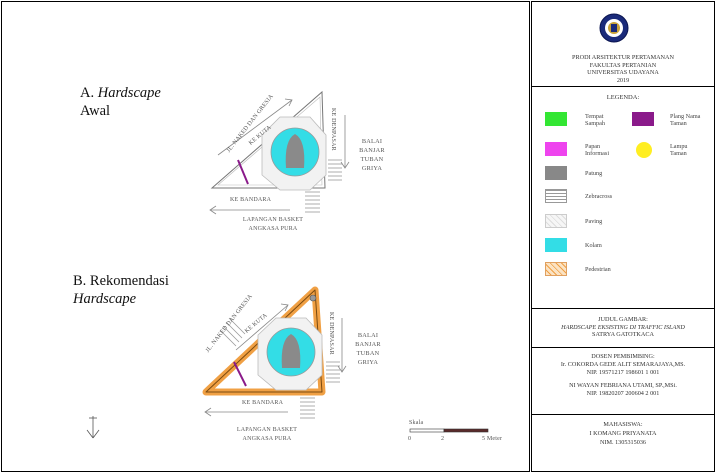 This screenshot has height=474, width=716. What do you see at coordinates (685, 120) in the screenshot?
I see `legend-label-plang-nama: Plang Nama Taman` at bounding box center [685, 120].